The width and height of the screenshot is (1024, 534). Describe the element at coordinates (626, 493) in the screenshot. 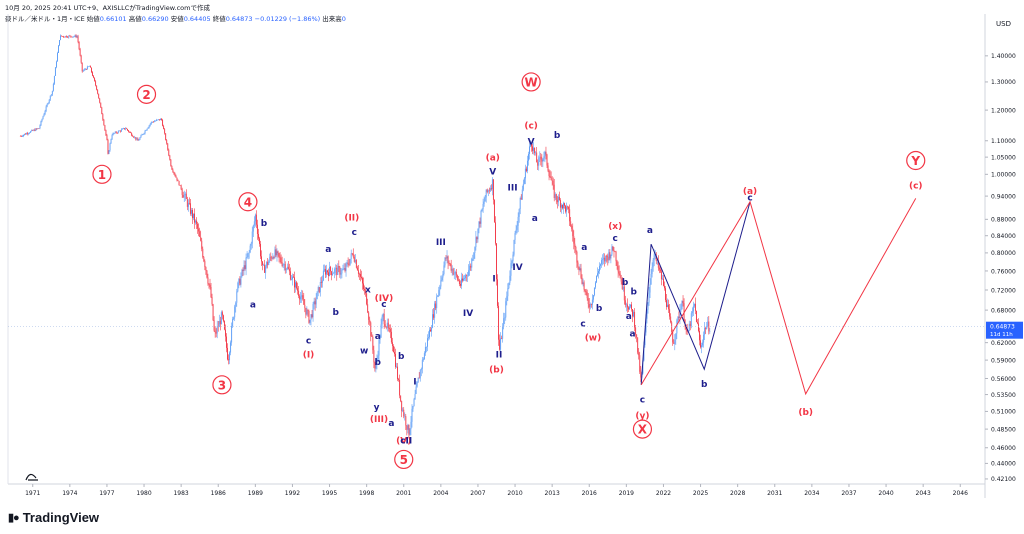

I see `time-tick-label: 2019` at that location.